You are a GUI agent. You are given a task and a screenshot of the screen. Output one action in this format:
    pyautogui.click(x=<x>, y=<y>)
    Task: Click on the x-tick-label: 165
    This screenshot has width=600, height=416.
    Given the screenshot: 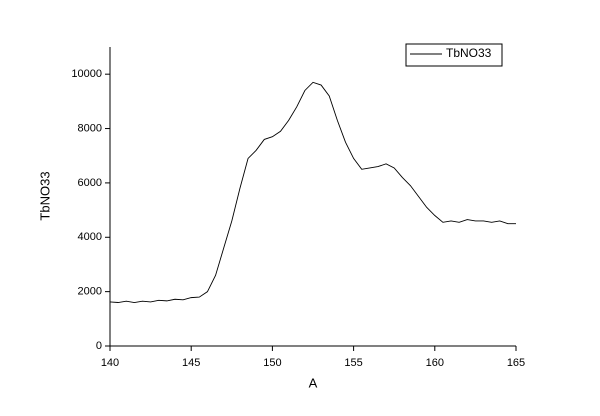 What is the action you would take?
    pyautogui.click(x=516, y=363)
    